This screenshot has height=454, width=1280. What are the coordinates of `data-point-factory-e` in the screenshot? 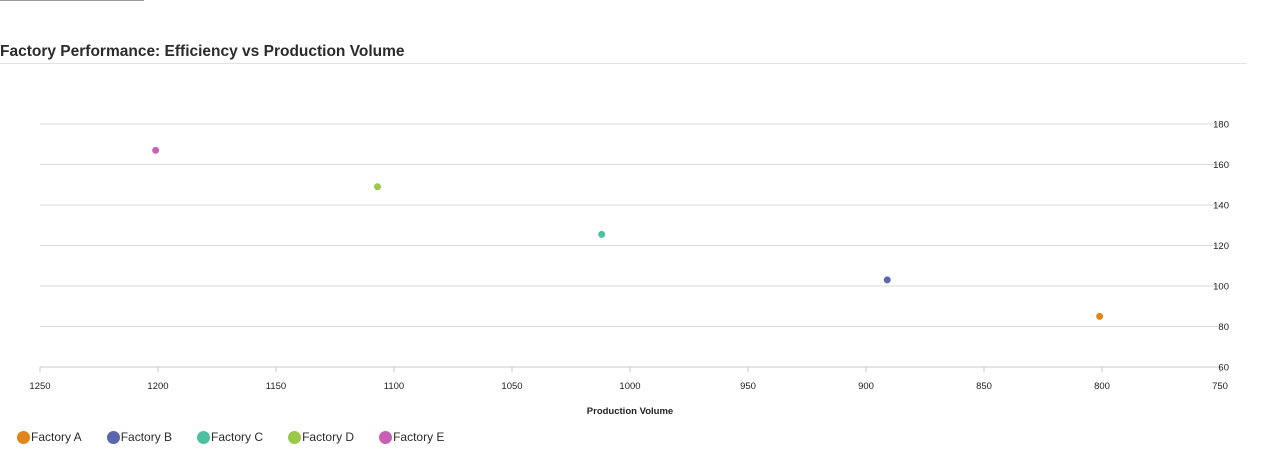 It's located at (156, 150).